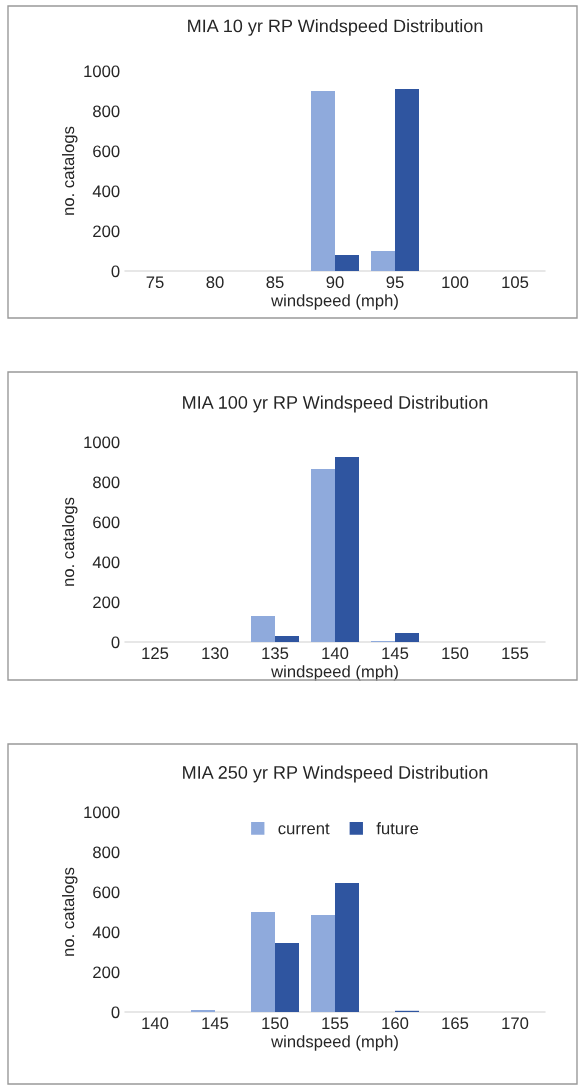 This screenshot has width=581, height=1086. What do you see at coordinates (155, 282) in the screenshot?
I see `x-tick-label: 75` at bounding box center [155, 282].